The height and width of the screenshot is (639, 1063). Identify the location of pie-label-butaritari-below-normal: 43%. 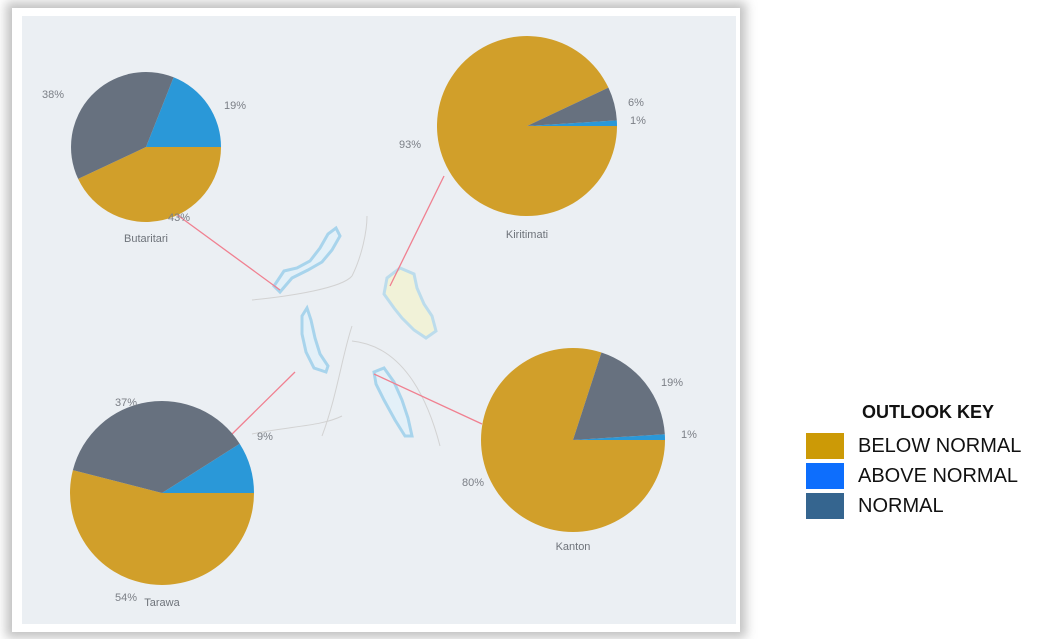
(179, 218).